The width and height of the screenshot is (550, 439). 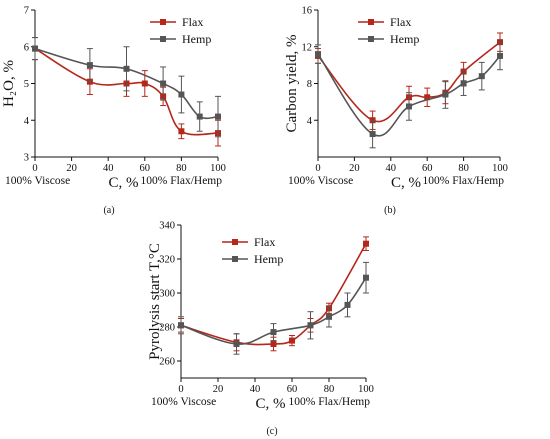 What do you see at coordinates (155, 301) in the screenshot?
I see `y-axis-label: Pyrolysis start T,°C` at bounding box center [155, 301].